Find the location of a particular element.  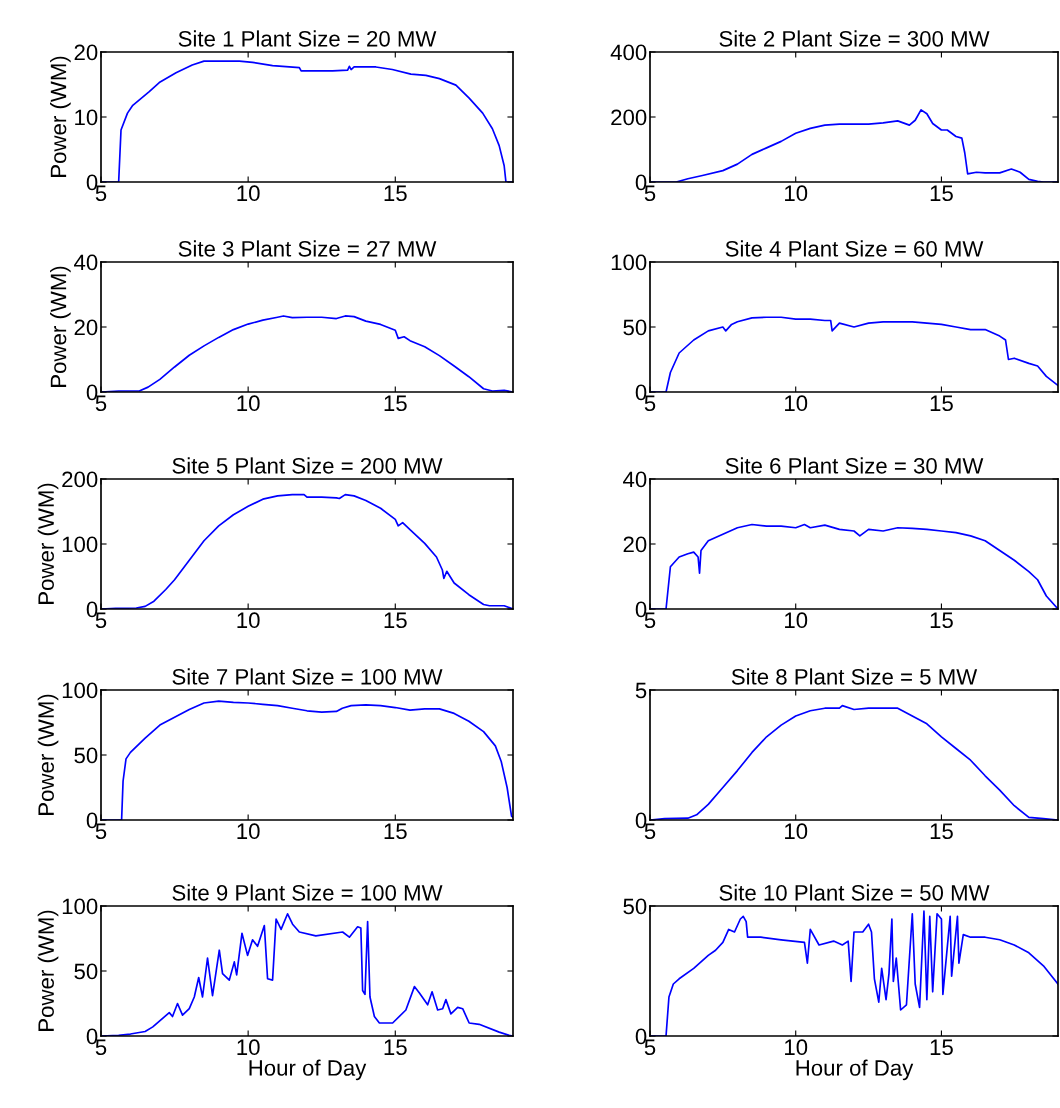

chart-title: Site 5 Plant Size = 200 MW is located at coordinates (307, 465).